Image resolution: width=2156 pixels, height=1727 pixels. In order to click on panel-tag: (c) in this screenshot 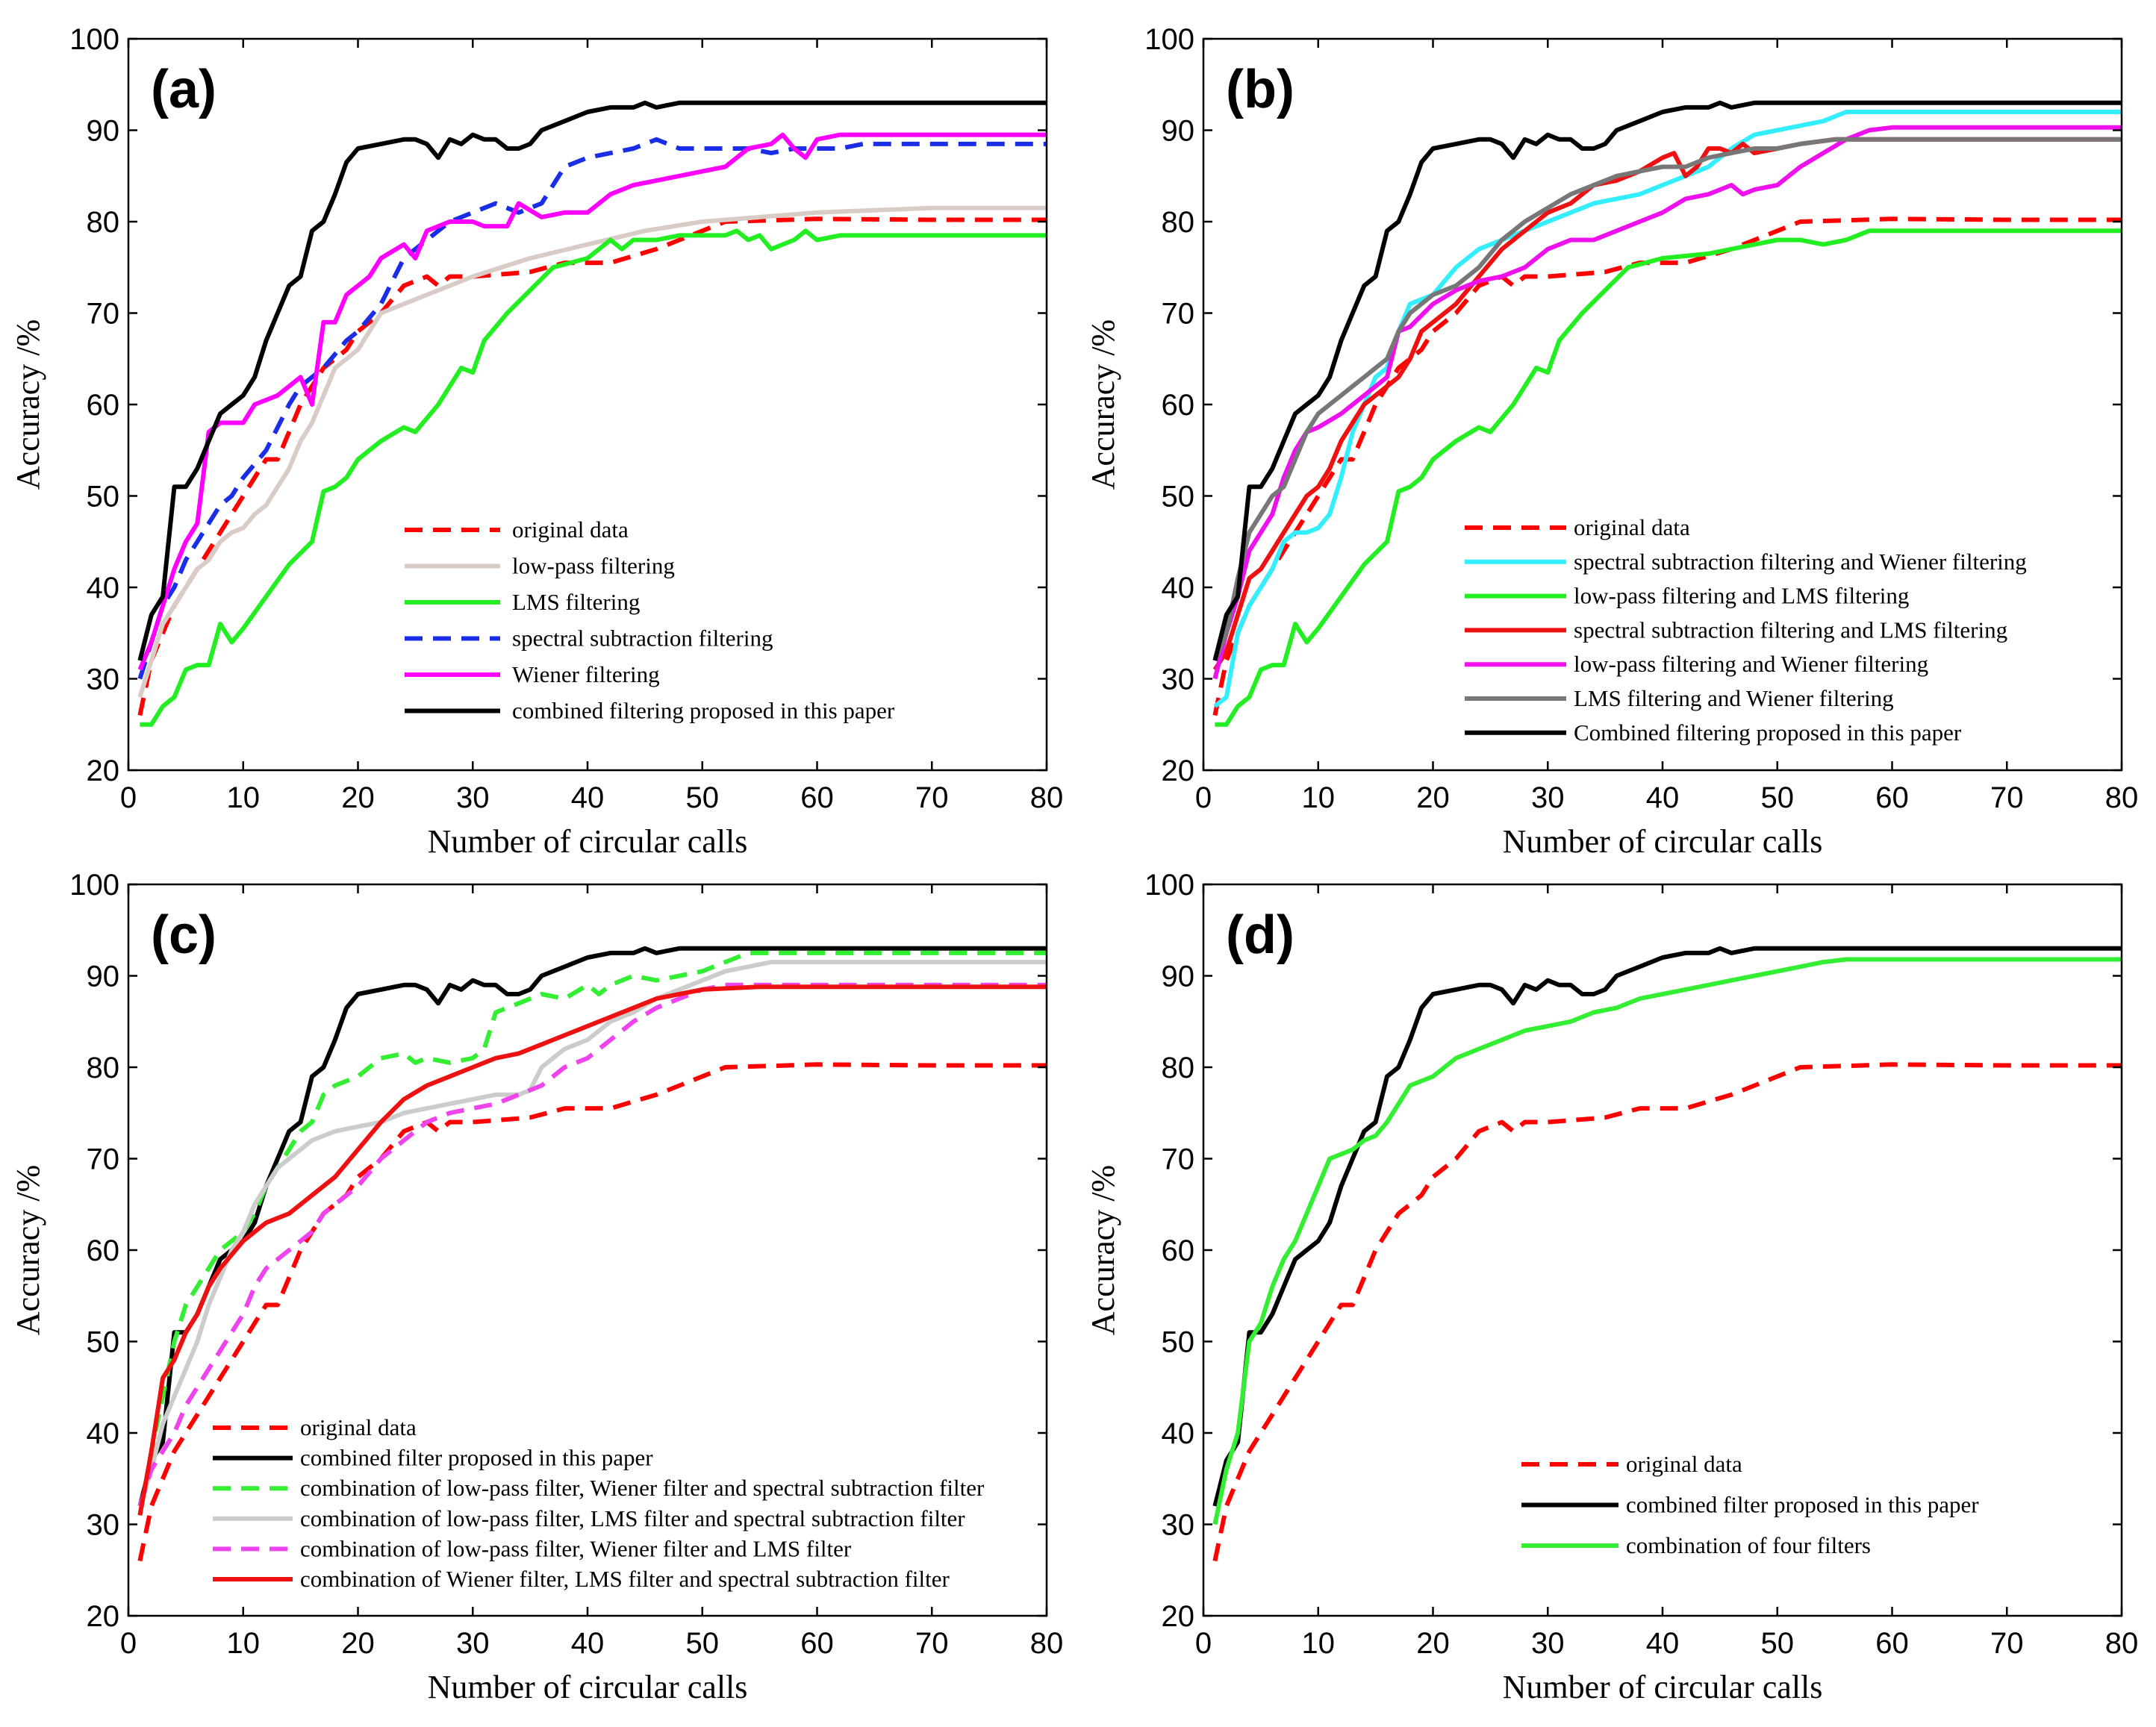, I will do `click(183, 935)`.